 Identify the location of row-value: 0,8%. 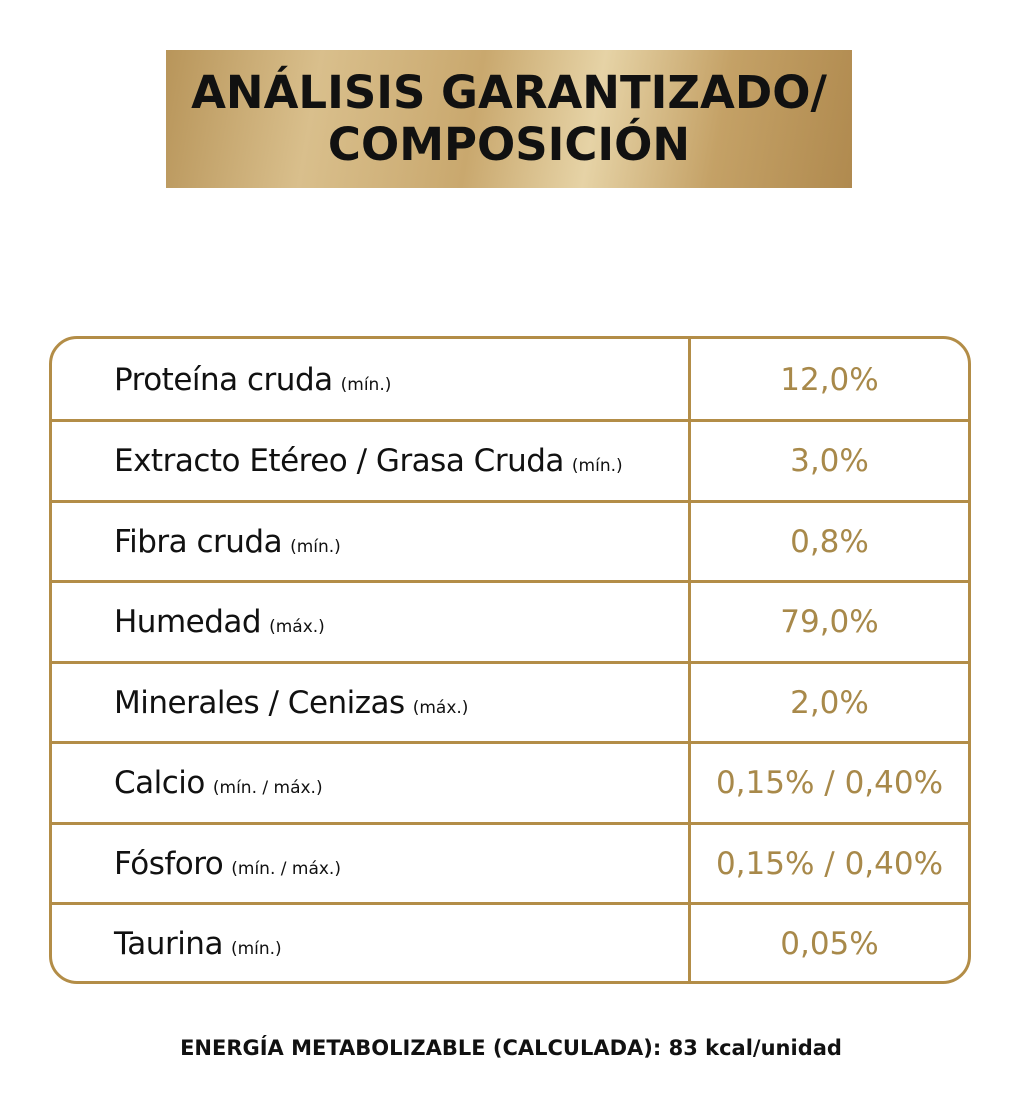
(829, 542).